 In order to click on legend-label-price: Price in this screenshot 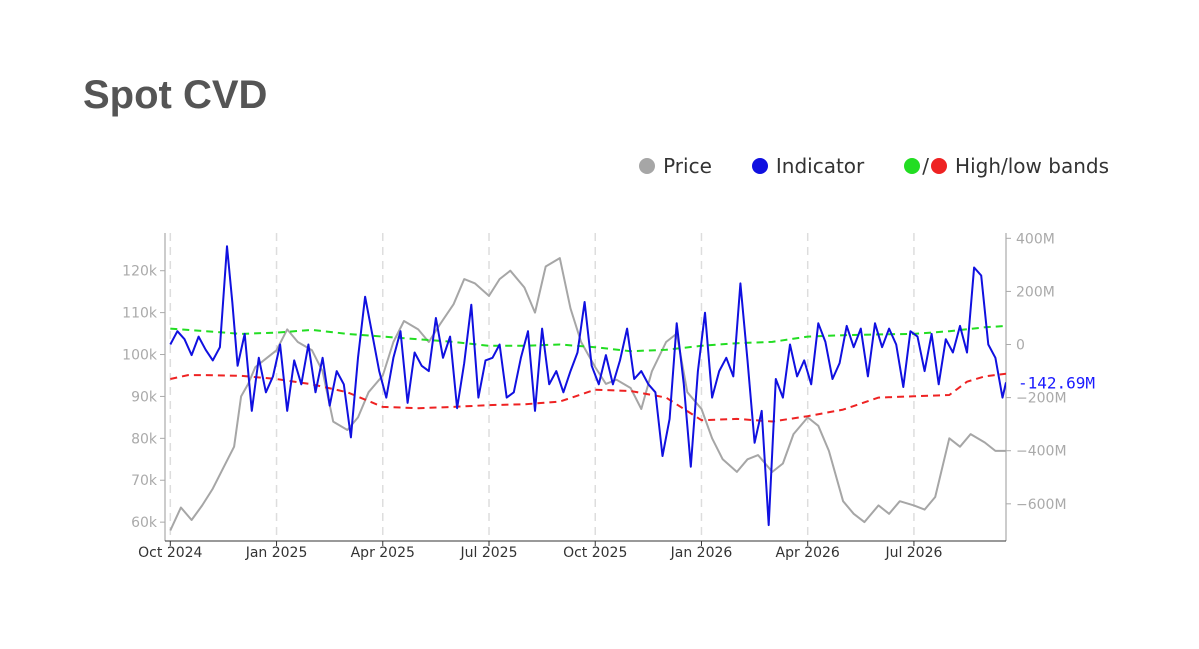, I will do `click(687, 166)`.